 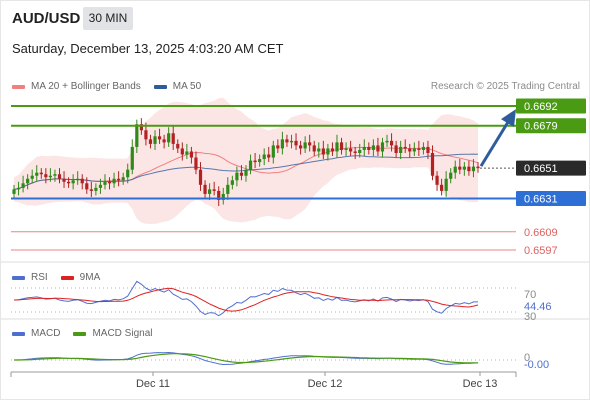 What do you see at coordinates (56, 277) in the screenshot?
I see `rsi-legend: RSI 9MA` at bounding box center [56, 277].